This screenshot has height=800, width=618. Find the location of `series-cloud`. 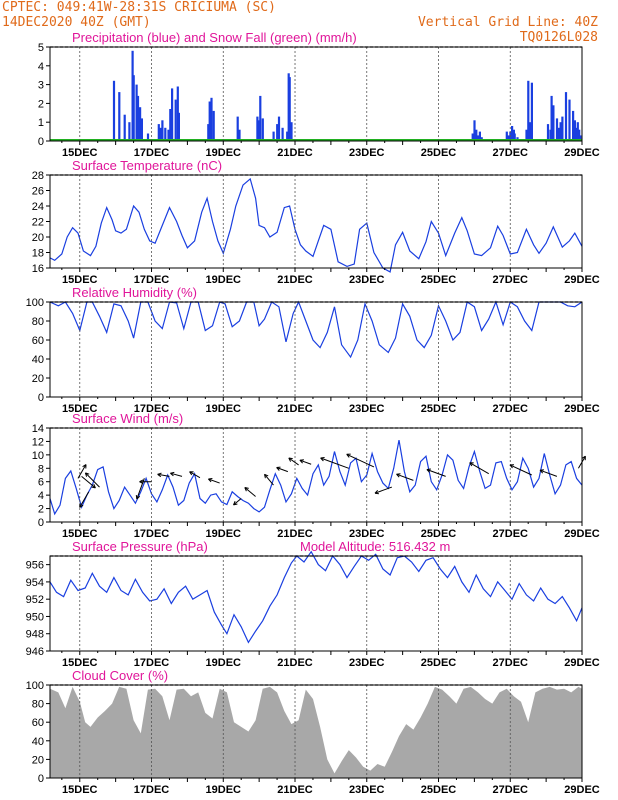

series-cloud is located at coordinates (316, 732).